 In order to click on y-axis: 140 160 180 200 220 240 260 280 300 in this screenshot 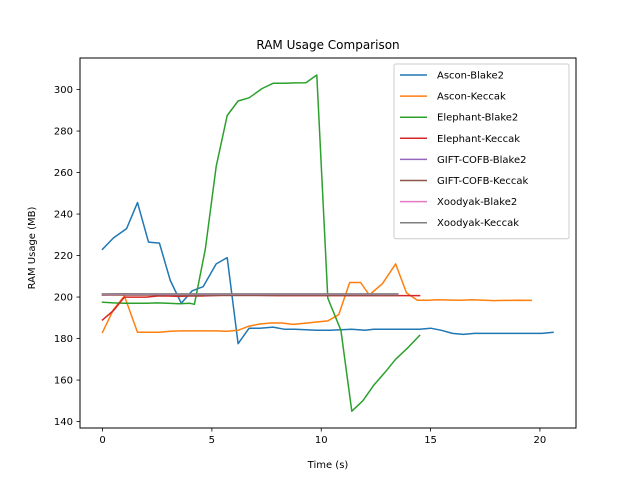, I will do `click(67, 256)`.